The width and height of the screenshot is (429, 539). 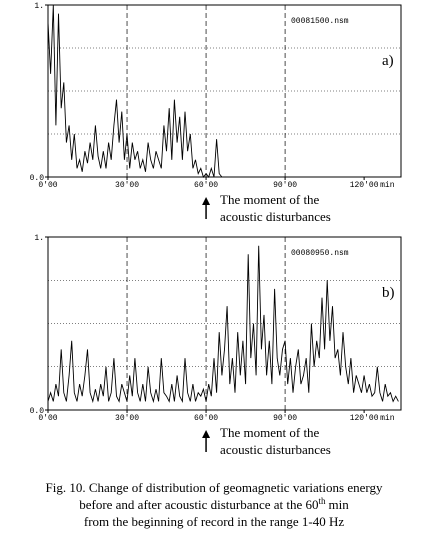 What do you see at coordinates (320, 253) in the screenshot?
I see `file-annotation: 00080950.nsm` at bounding box center [320, 253].